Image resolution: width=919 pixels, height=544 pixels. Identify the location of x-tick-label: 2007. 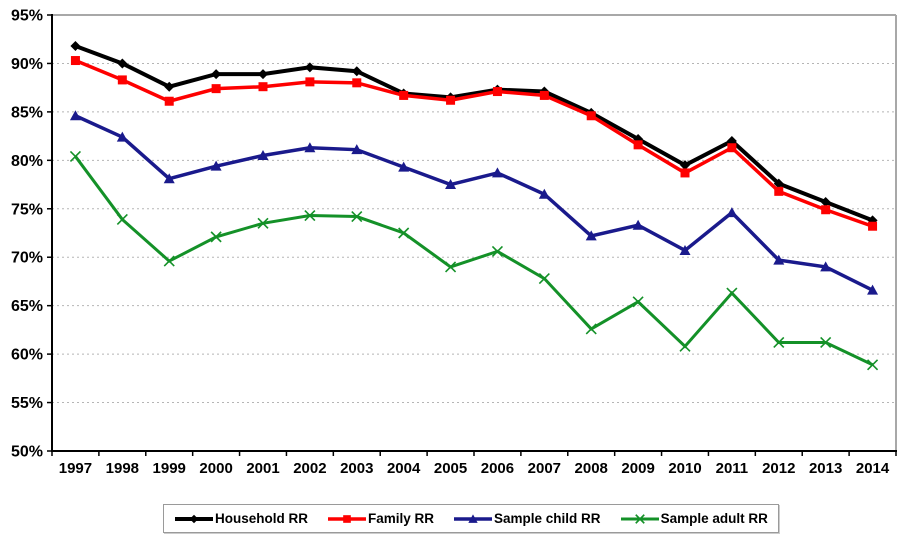
(544, 468).